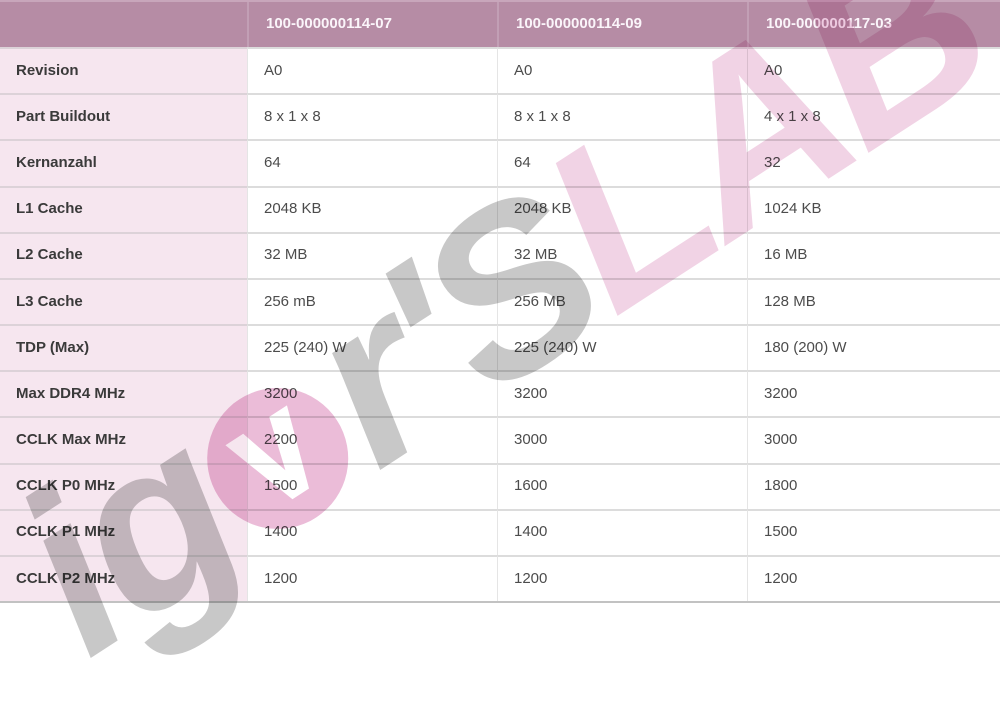 This screenshot has width=1000, height=709. What do you see at coordinates (123, 70) in the screenshot?
I see `row-label: Revision` at bounding box center [123, 70].